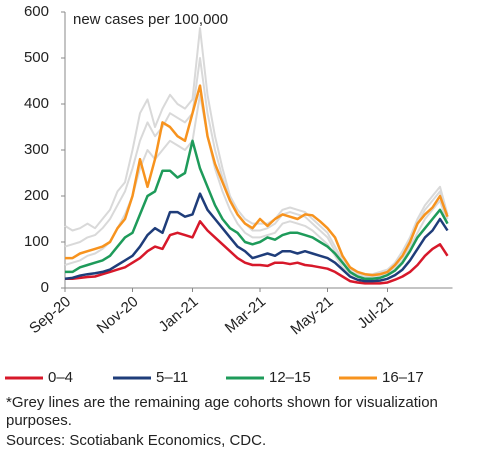 Image resolution: width=480 pixels, height=459 pixels. Describe the element at coordinates (150, 19) in the screenshot. I see `y-axis-label: new cases per 100,000` at that location.